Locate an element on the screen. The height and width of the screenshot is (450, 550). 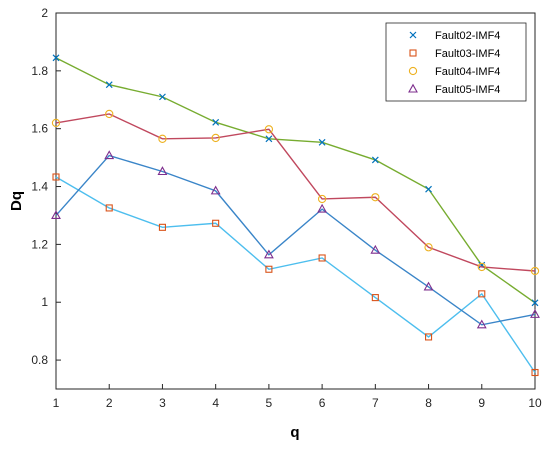
legend-label: Fault04-IMF4 is located at coordinates (467, 72).